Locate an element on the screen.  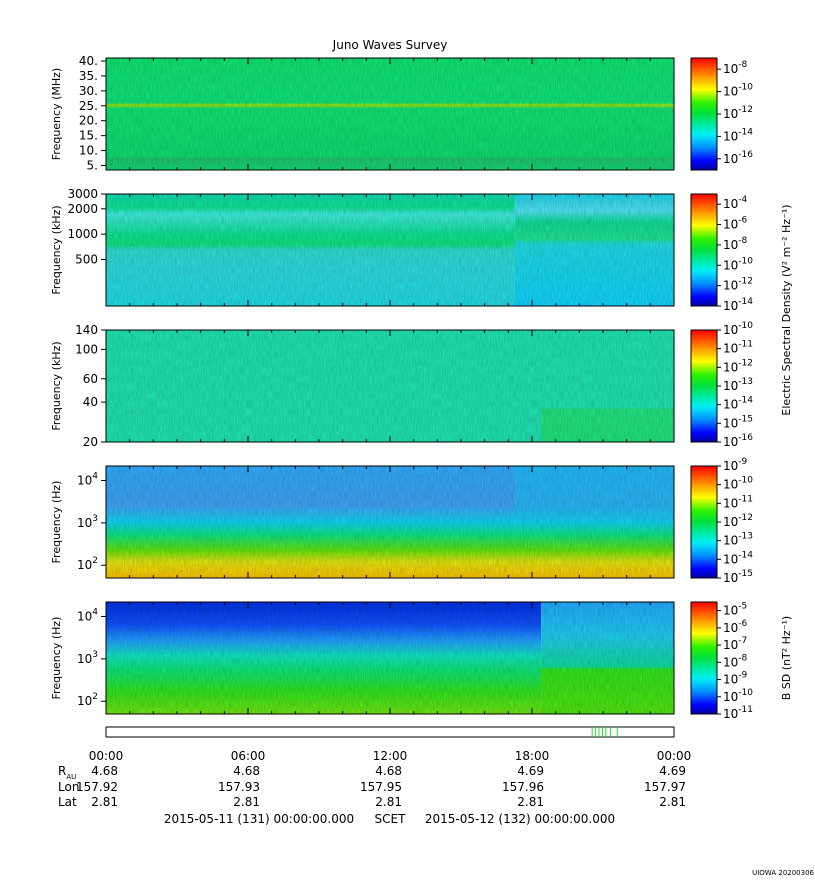
footer-start-time: 2015-05-11 (131) 00:00:00.000 is located at coordinates (259, 819).